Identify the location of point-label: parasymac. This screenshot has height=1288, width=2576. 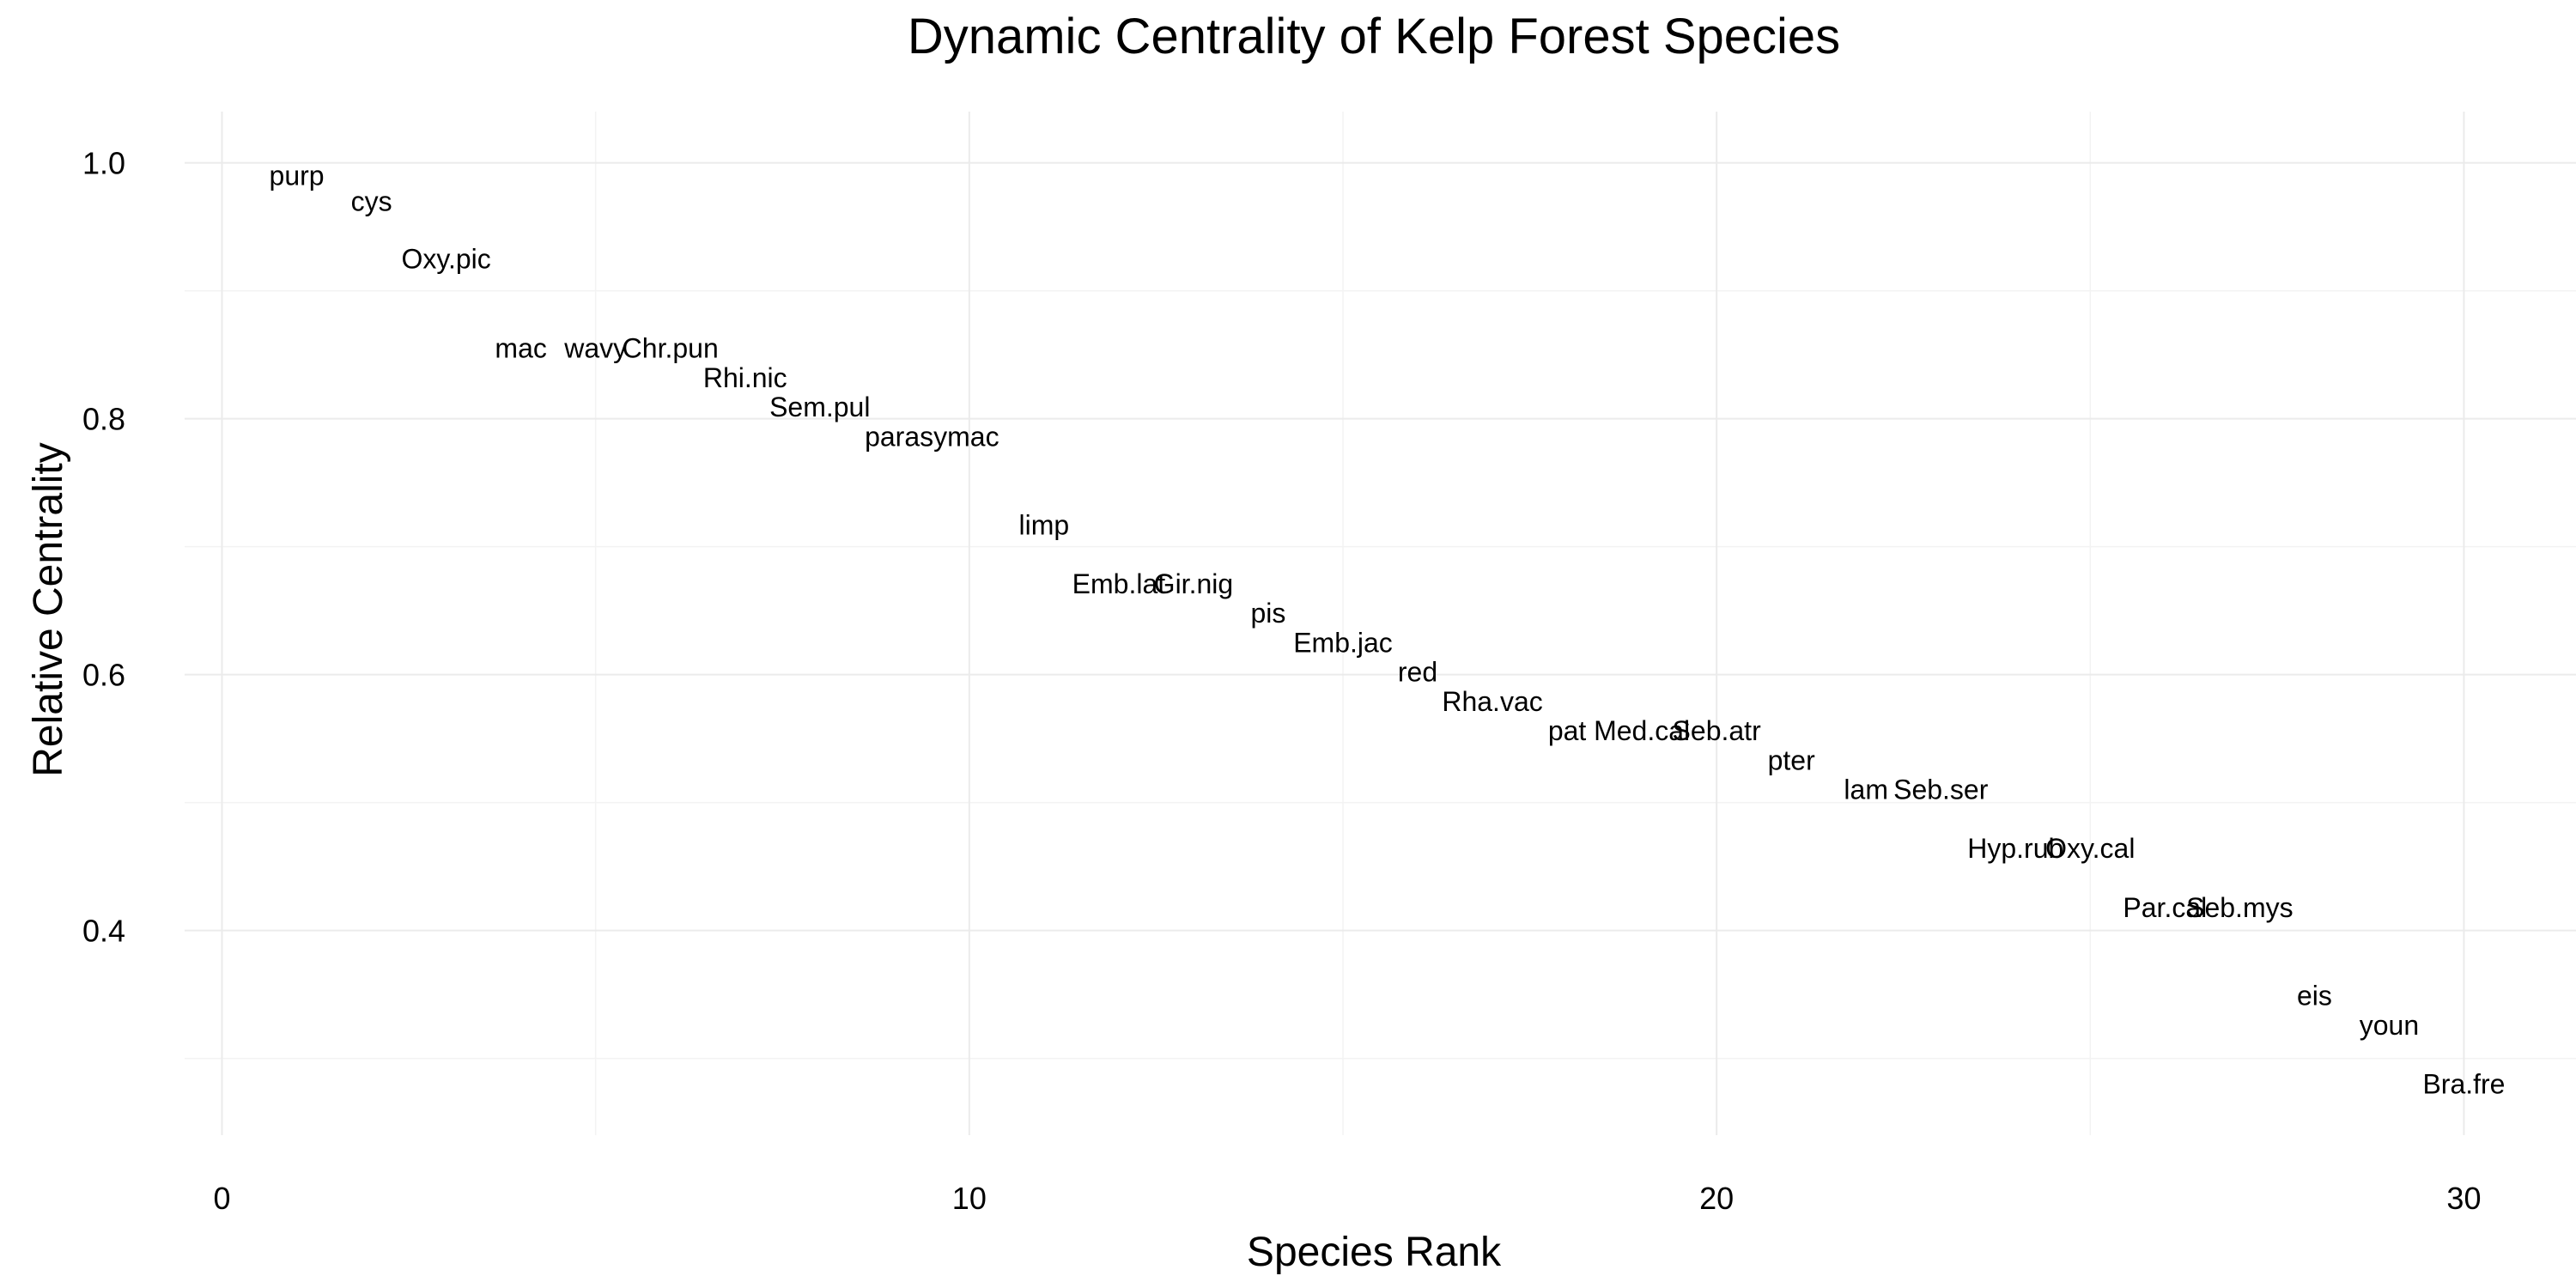
(932, 436).